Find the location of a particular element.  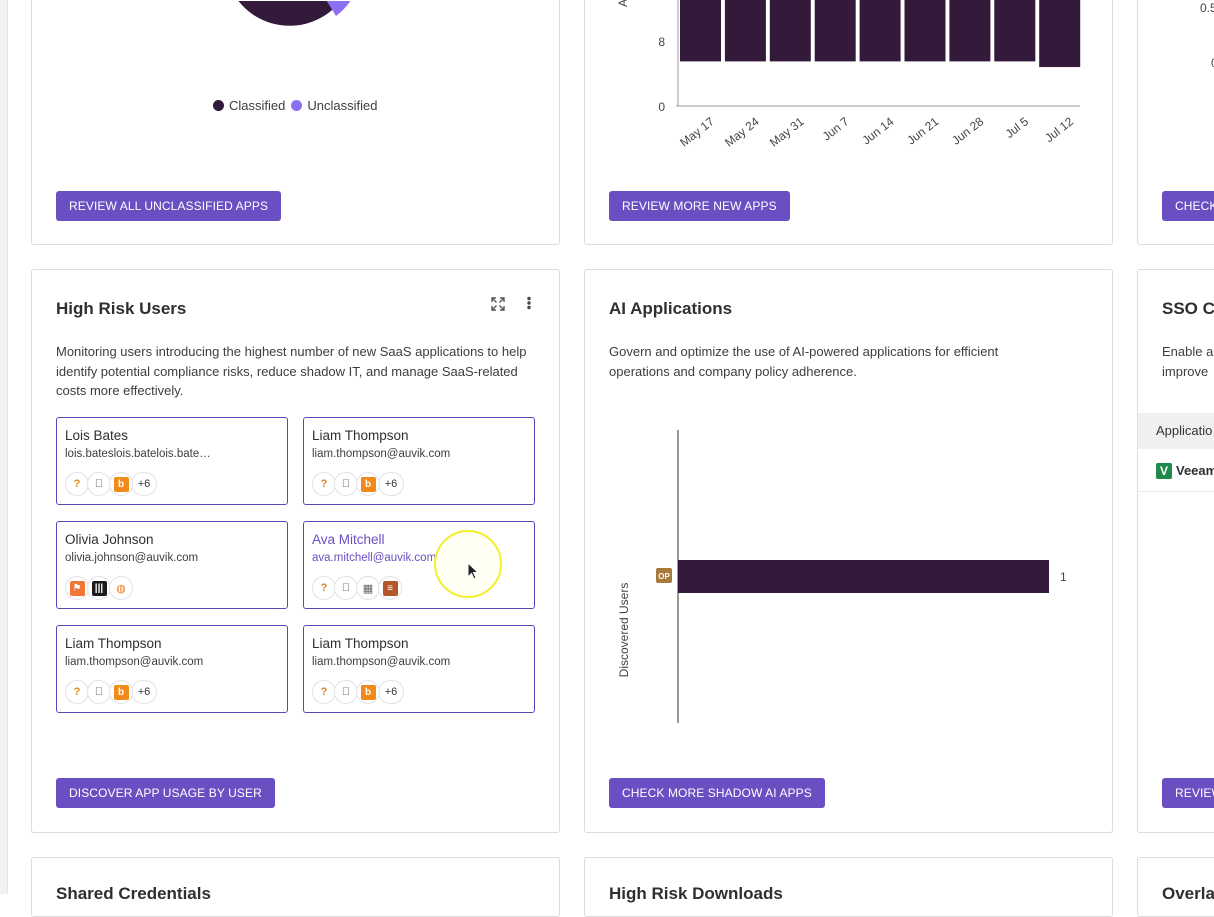

x-tick-label: Jun 21 is located at coordinates (922, 130).